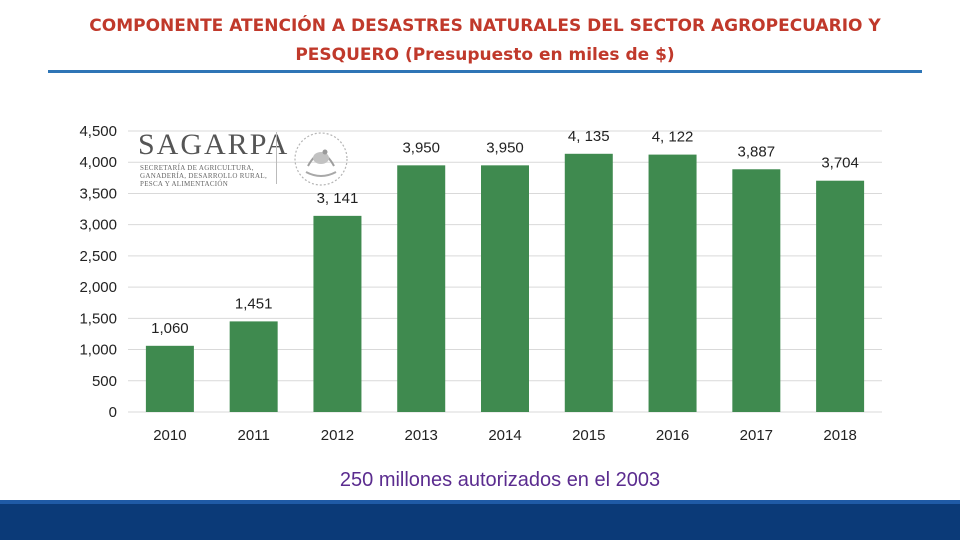 This screenshot has height=540, width=960. Describe the element at coordinates (588, 435) in the screenshot. I see `x-tick-label-2015: 2015` at that location.